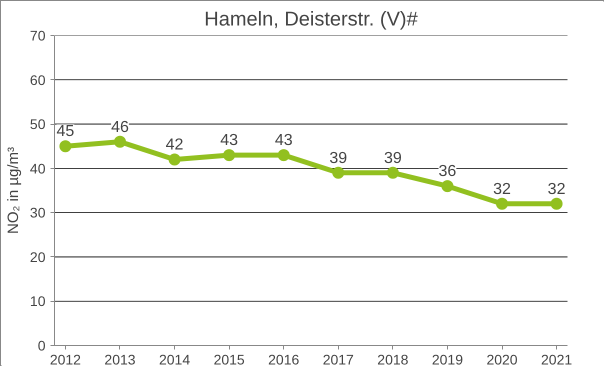 The height and width of the screenshot is (371, 608). I want to click on x-tick-label: 2014, so click(174, 360).